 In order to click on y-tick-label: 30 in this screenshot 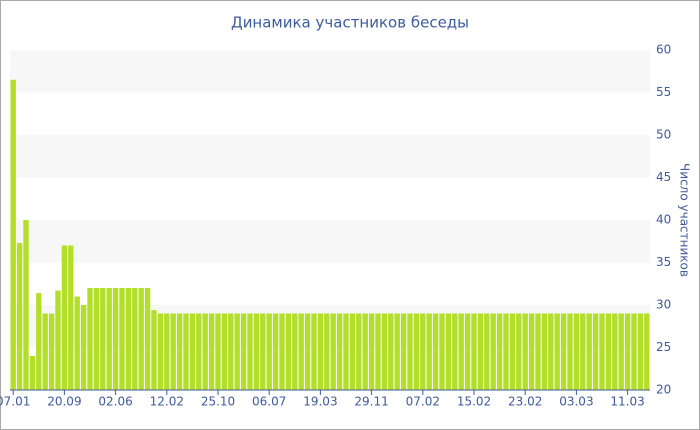, I will do `click(663, 305)`.